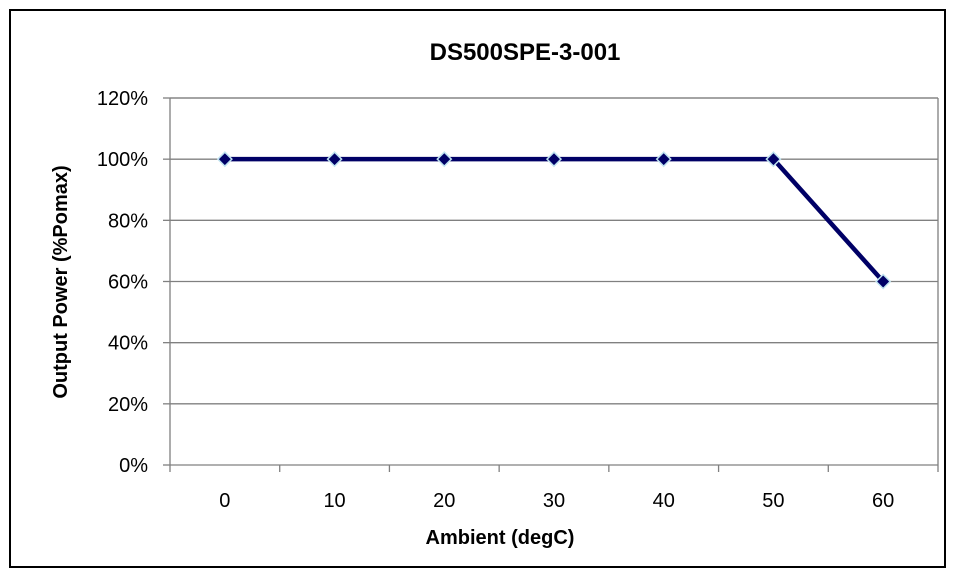 This screenshot has width=957, height=579. I want to click on chart-title: DS500SPE-3-001, so click(525, 52).